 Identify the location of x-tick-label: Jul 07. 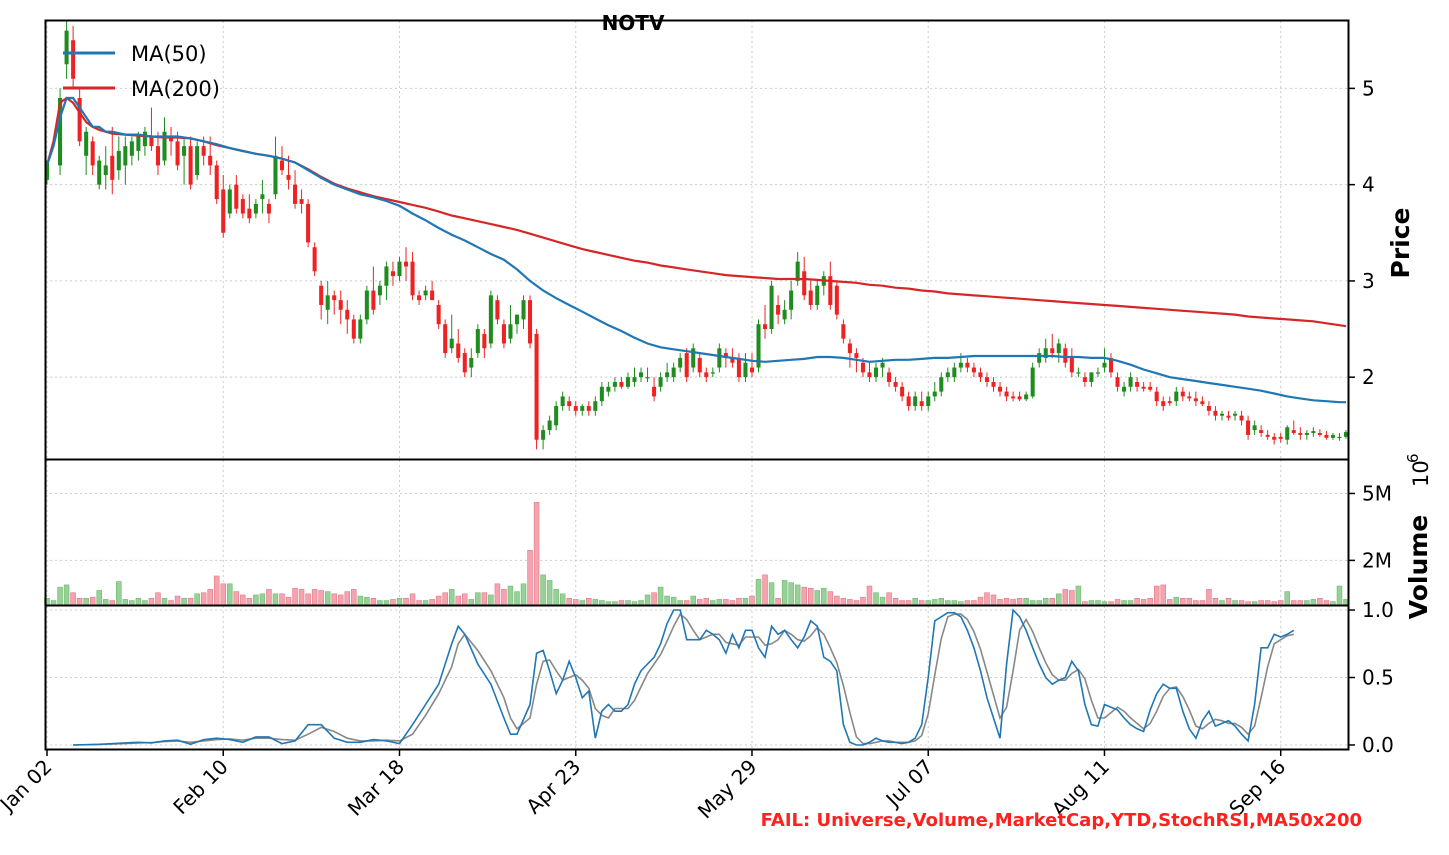
(909, 784).